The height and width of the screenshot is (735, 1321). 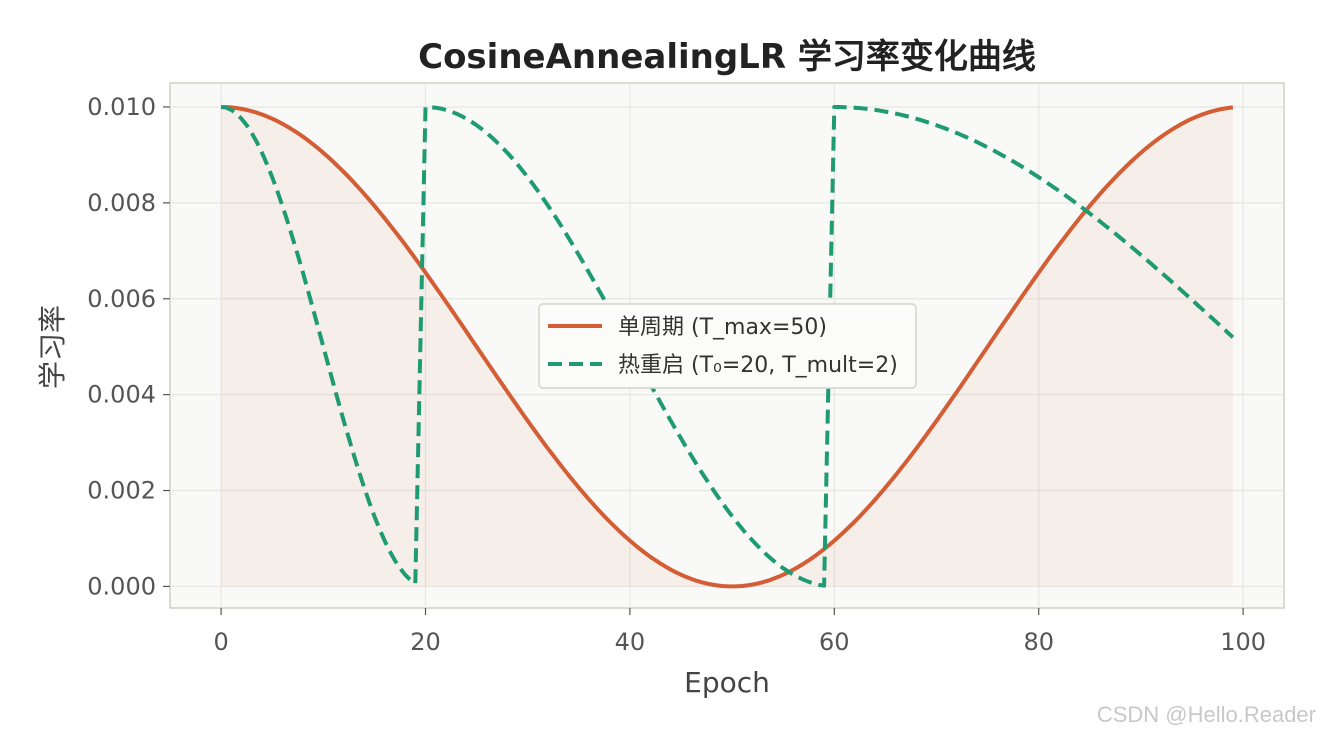 I want to click on y-axis-label: 学习率, so click(x=52, y=347).